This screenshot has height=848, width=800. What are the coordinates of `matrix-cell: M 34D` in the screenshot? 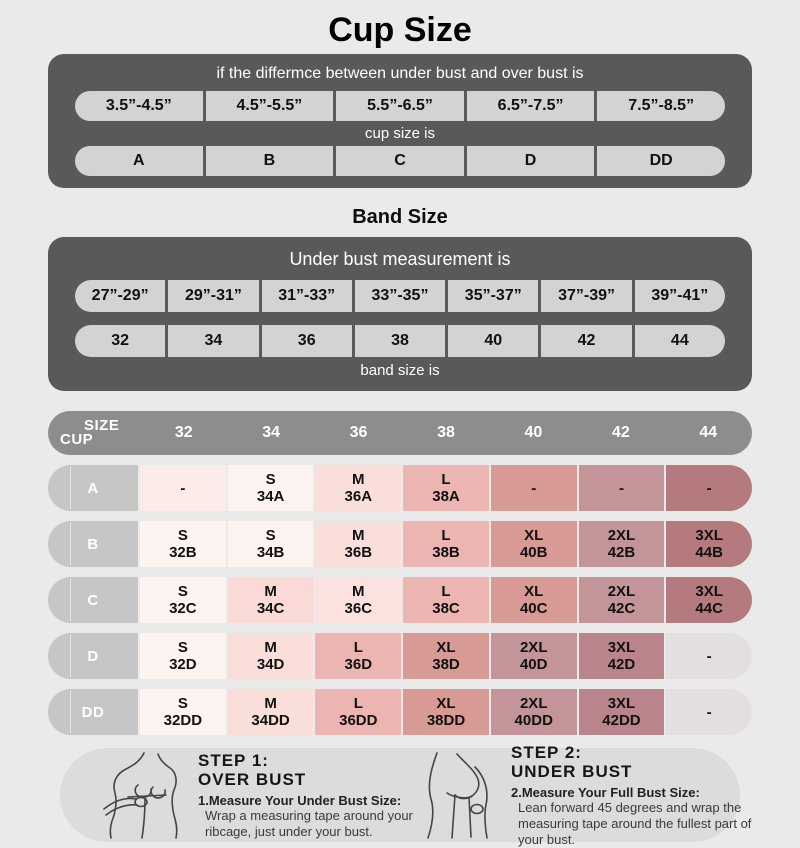 It's located at (270, 656).